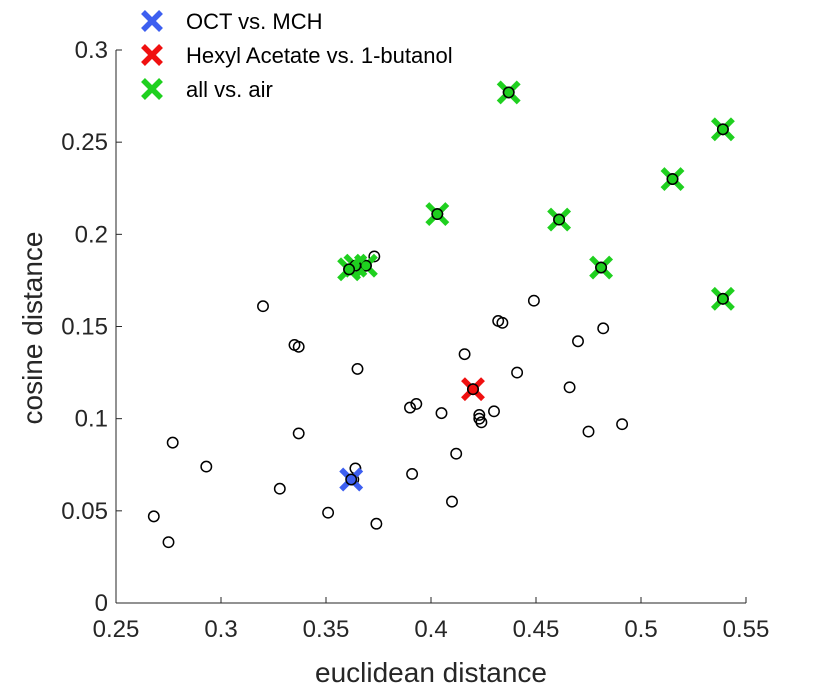 The width and height of the screenshot is (824, 692). Describe the element at coordinates (116, 629) in the screenshot. I see `x-tick-label: 0.25` at that location.